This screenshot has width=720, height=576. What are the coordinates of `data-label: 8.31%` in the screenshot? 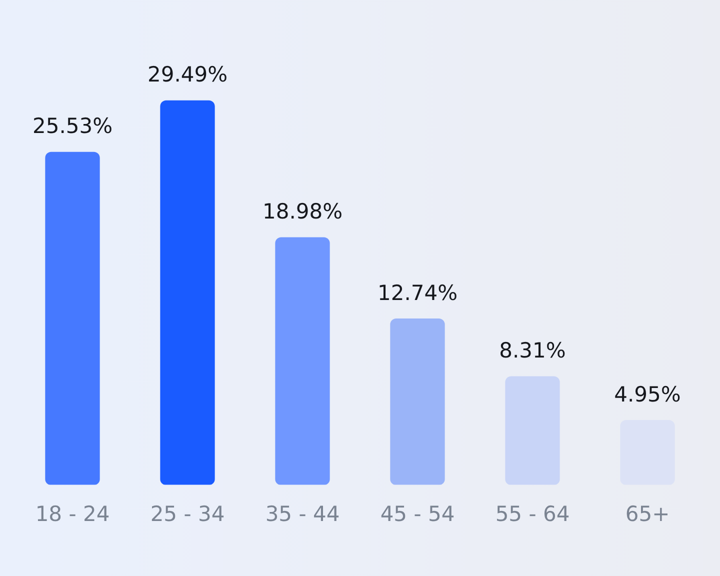 It's located at (532, 350).